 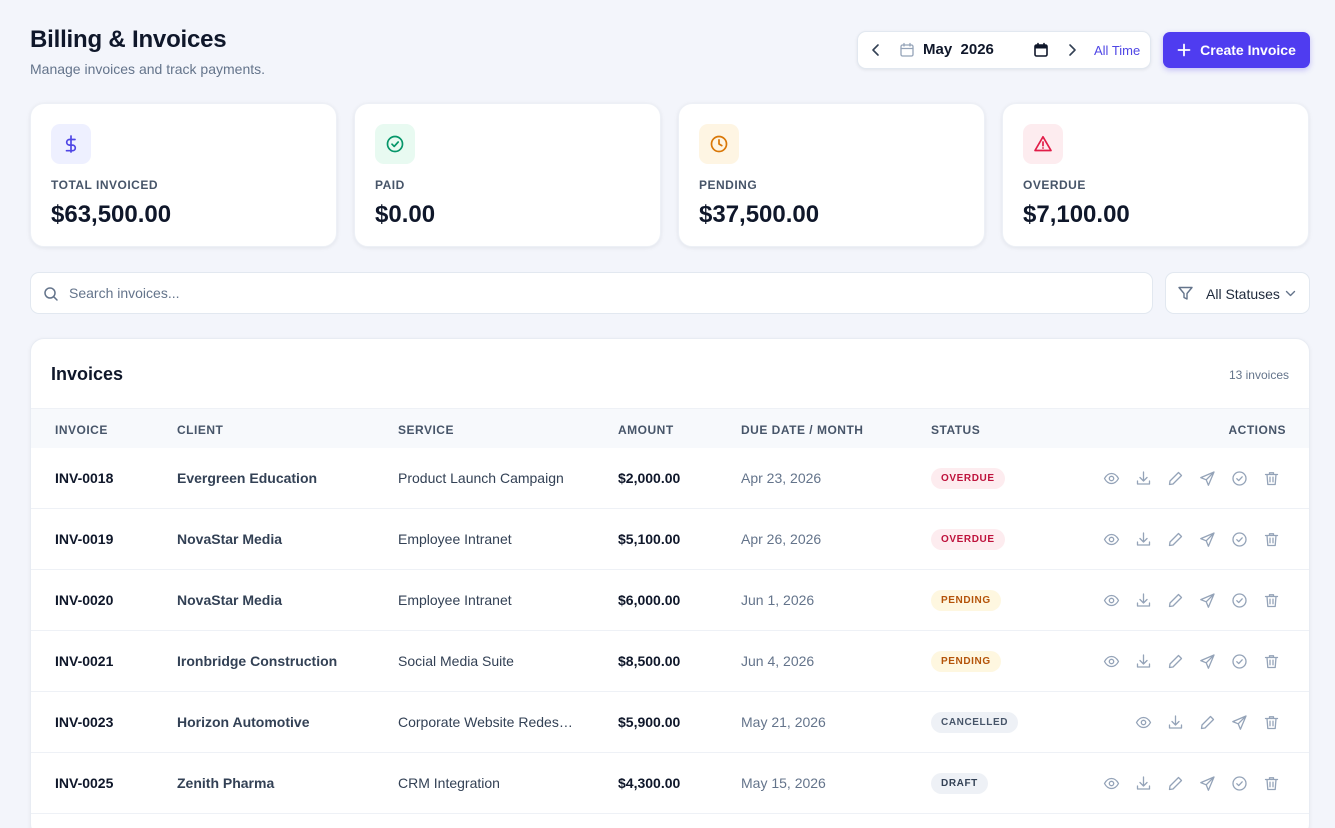 What do you see at coordinates (802, 430) in the screenshot?
I see `column-header-due-date: DUE DATE / MONTH` at bounding box center [802, 430].